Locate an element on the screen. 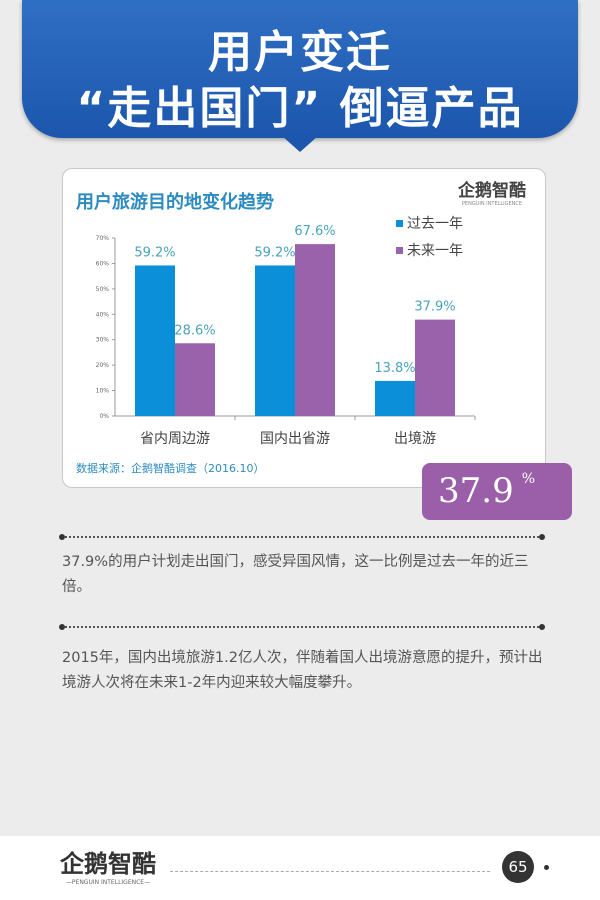 This screenshot has width=600, height=900. highlight-badge: 37.9% is located at coordinates (497, 491).